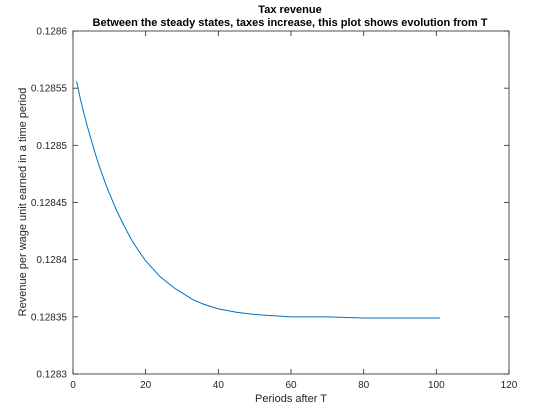  What do you see at coordinates (509, 385) in the screenshot?
I see `x-tick-label: 120` at bounding box center [509, 385].